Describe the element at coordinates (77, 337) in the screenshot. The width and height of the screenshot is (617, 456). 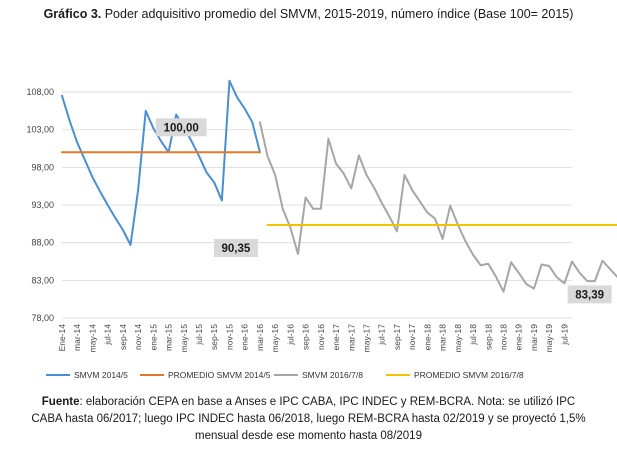
I see `x-tick-label: mar-14` at that location.